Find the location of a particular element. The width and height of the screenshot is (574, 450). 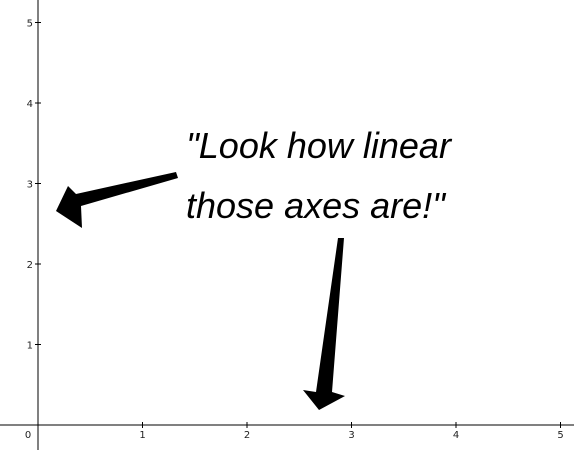

arrow-down-icon is located at coordinates (324, 324).